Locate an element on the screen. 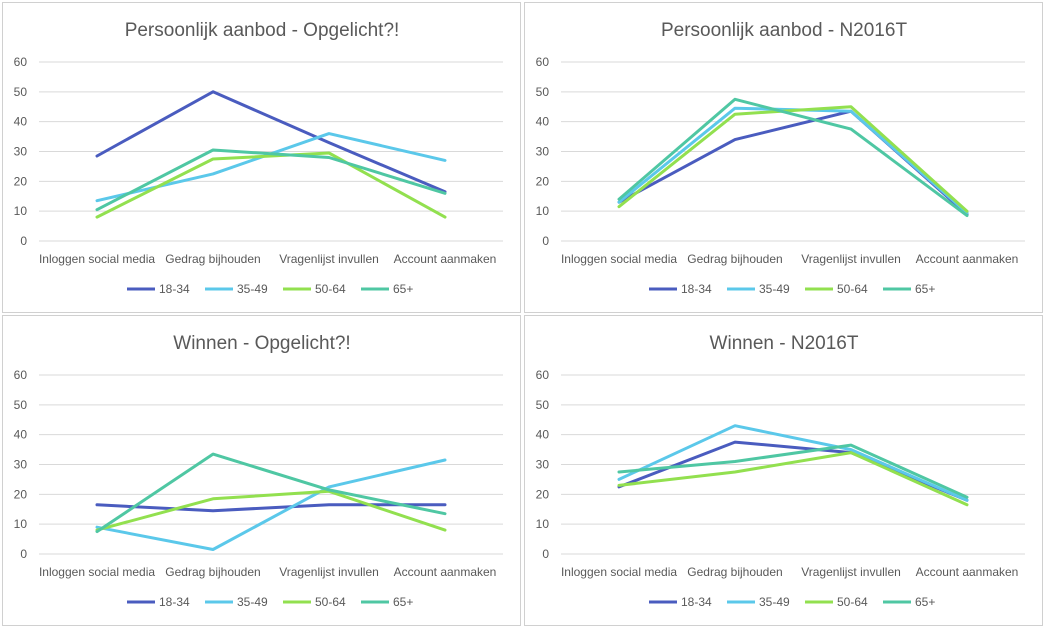 Image resolution: width=1043 pixels, height=629 pixels. chart-title: Persoonlijk aanbod - N2016T is located at coordinates (784, 30).